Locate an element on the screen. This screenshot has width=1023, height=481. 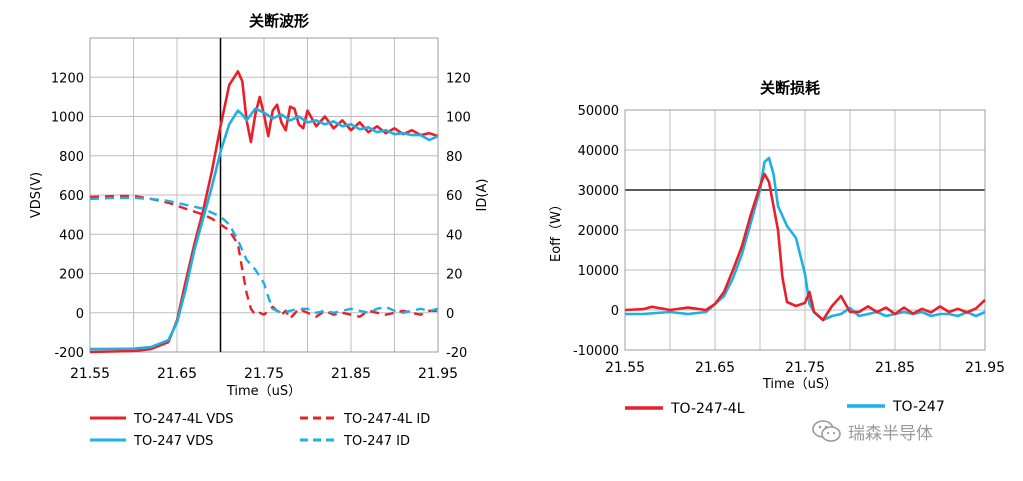
chart2-xtick-label: 21.65 is located at coordinates (715, 368).